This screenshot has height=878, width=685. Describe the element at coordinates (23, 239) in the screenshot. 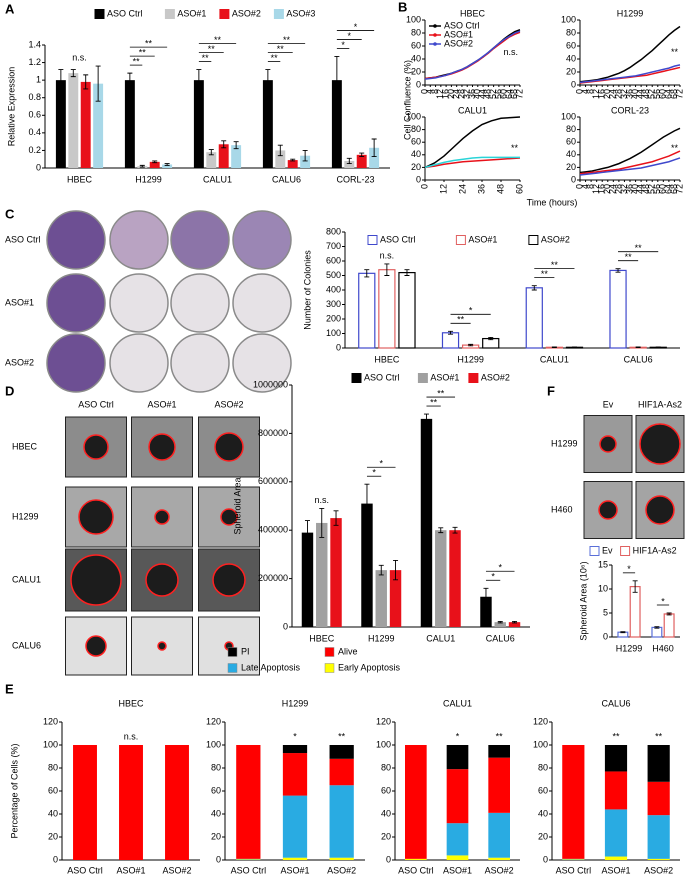

I see `row-label: ASO Ctrl` at that location.